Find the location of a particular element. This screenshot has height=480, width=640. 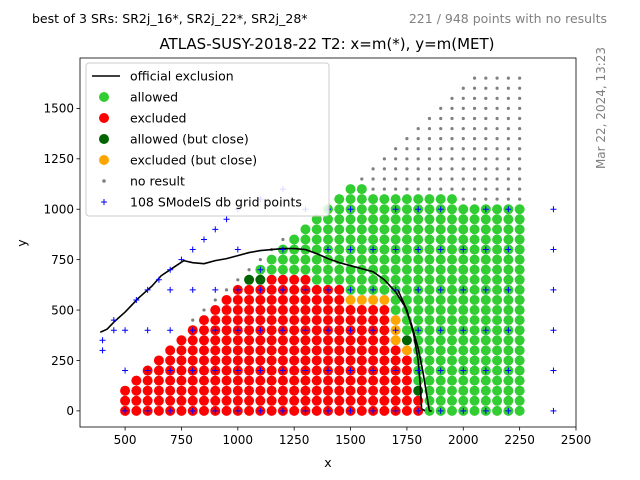

y-tick-label: 1500 is located at coordinates (58, 109).